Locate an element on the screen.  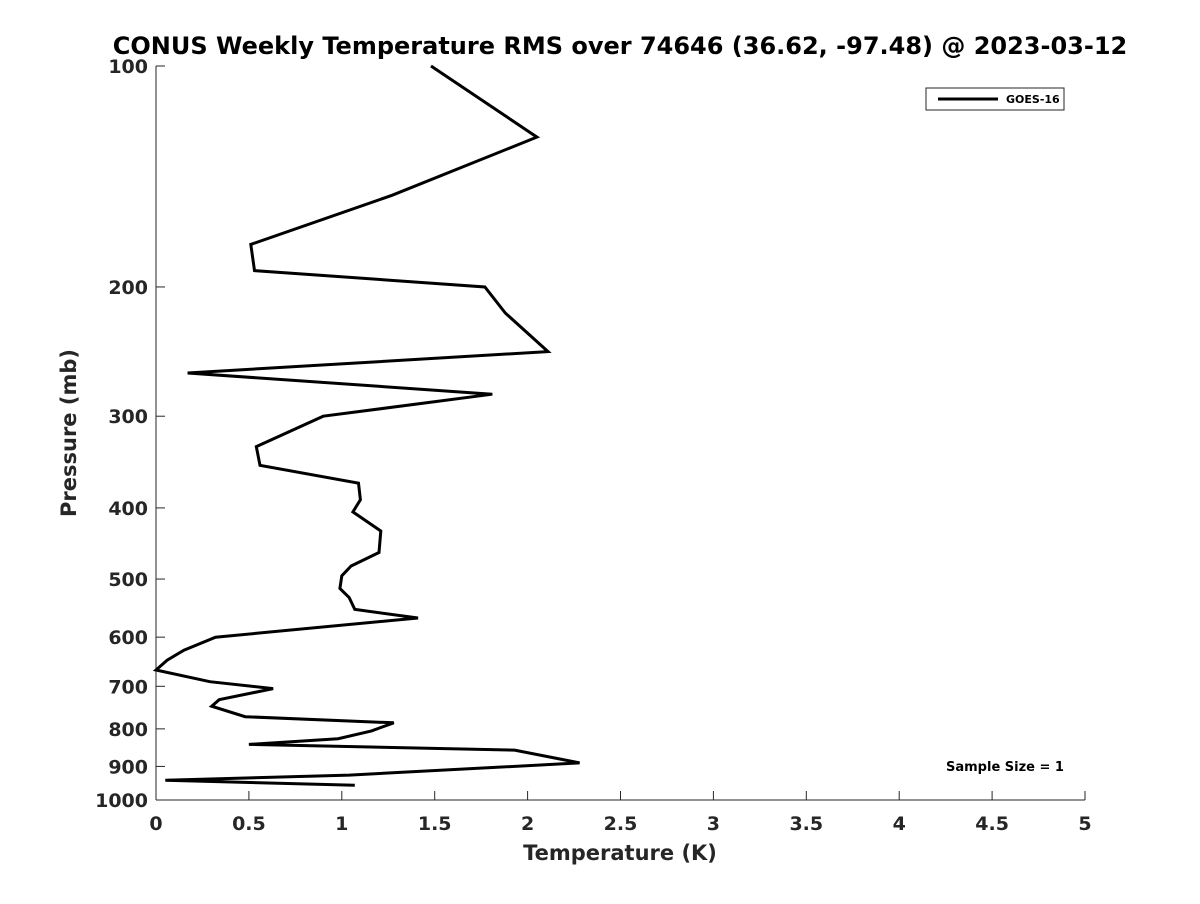
x-tick-label: 0 is located at coordinates (155, 824).